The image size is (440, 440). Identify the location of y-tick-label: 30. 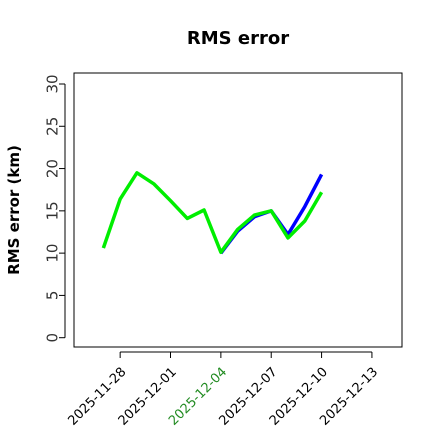
(53, 83).